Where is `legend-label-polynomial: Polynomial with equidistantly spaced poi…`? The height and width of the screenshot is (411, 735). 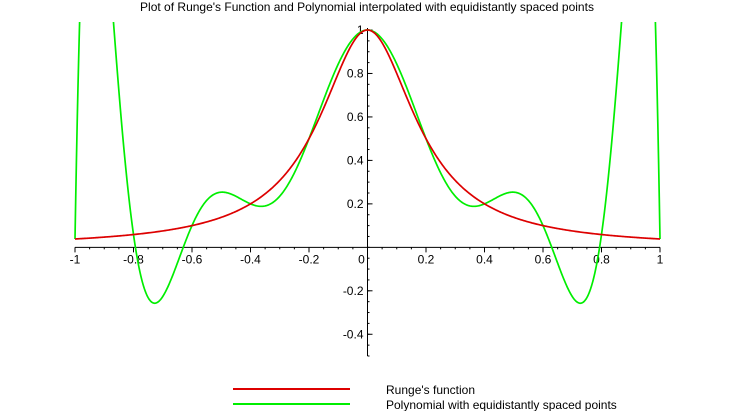
legend-label-polynomial: Polynomial with equidistantly spaced poi… is located at coordinates (501, 404).